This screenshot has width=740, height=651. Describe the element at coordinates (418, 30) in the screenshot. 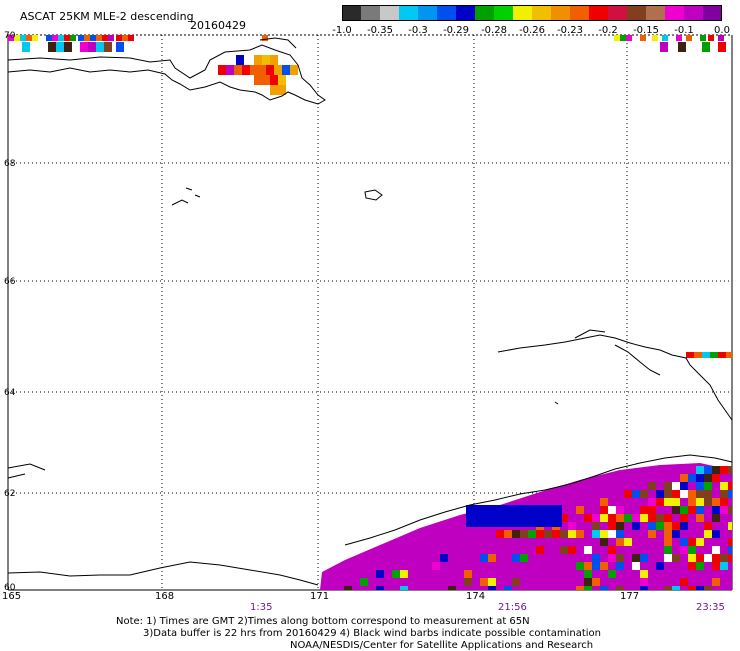

I see `colorbar-tick-label: -0.3` at that location.